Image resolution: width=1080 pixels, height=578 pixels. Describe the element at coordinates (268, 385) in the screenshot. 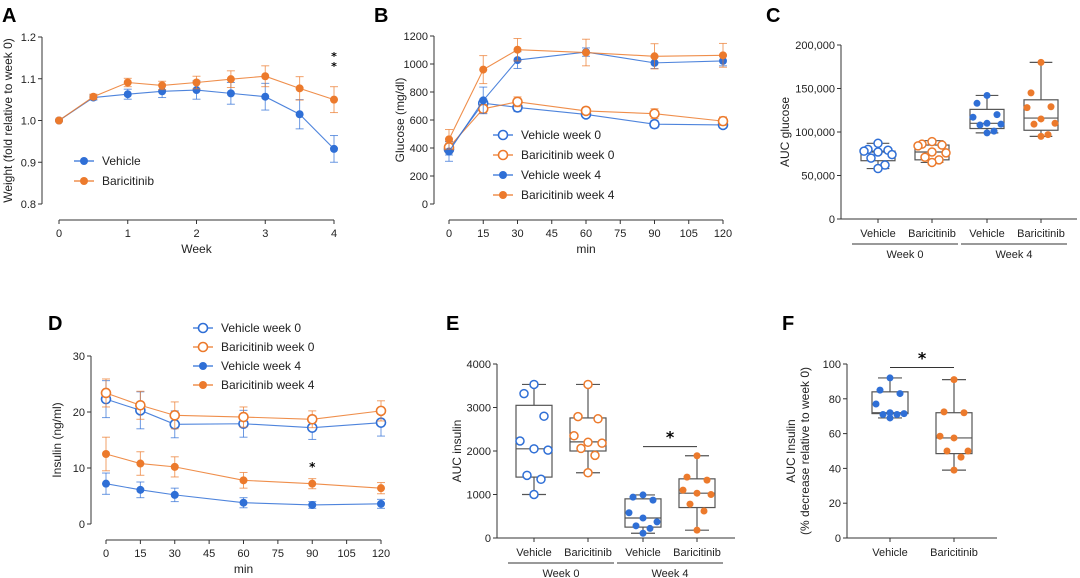

I see `legend-label: Baricitinib week 4` at that location.